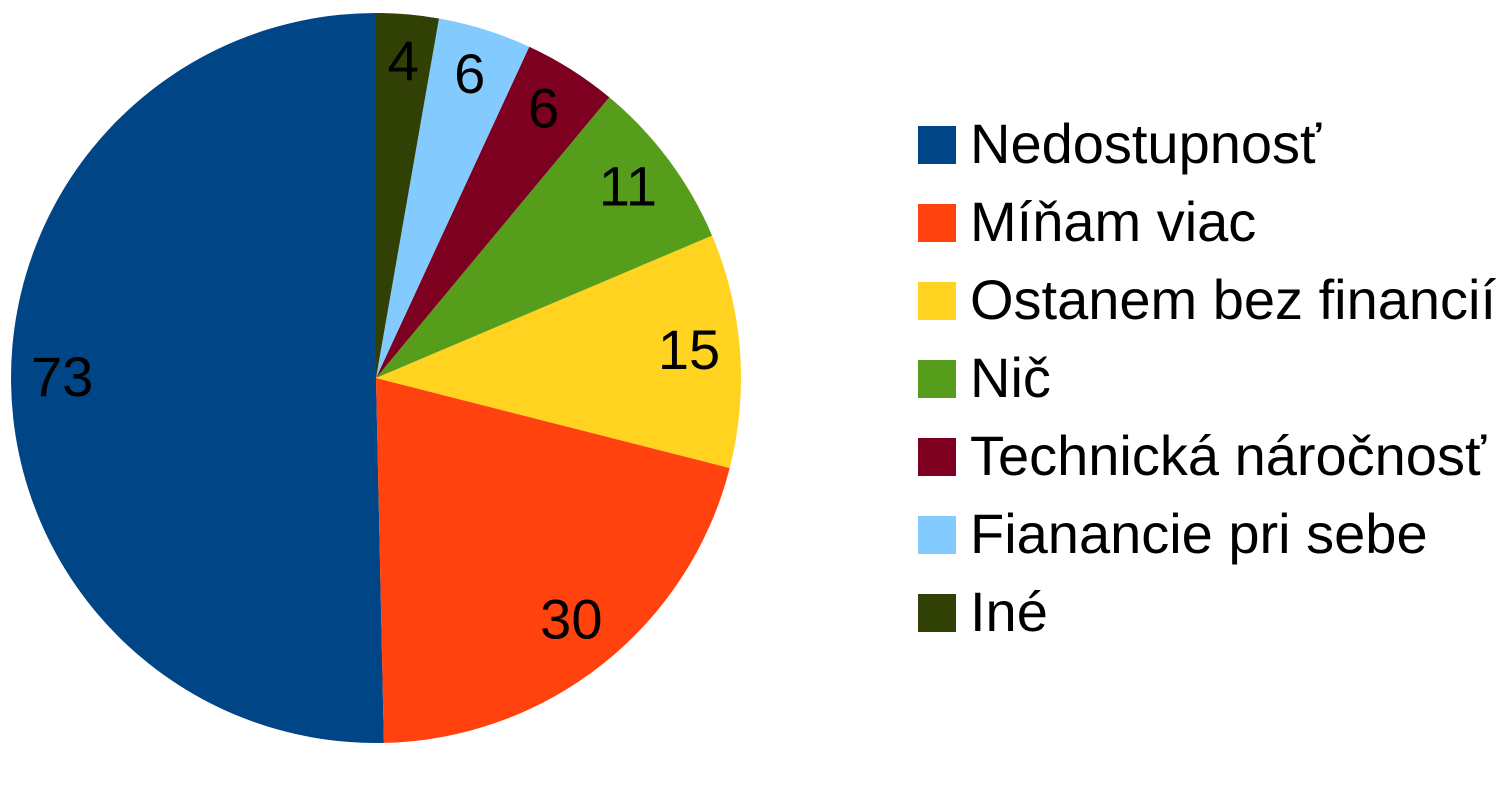 The height and width of the screenshot is (801, 1506). Describe the element at coordinates (1113, 221) in the screenshot. I see `legend-label: Míňam viac` at that location.